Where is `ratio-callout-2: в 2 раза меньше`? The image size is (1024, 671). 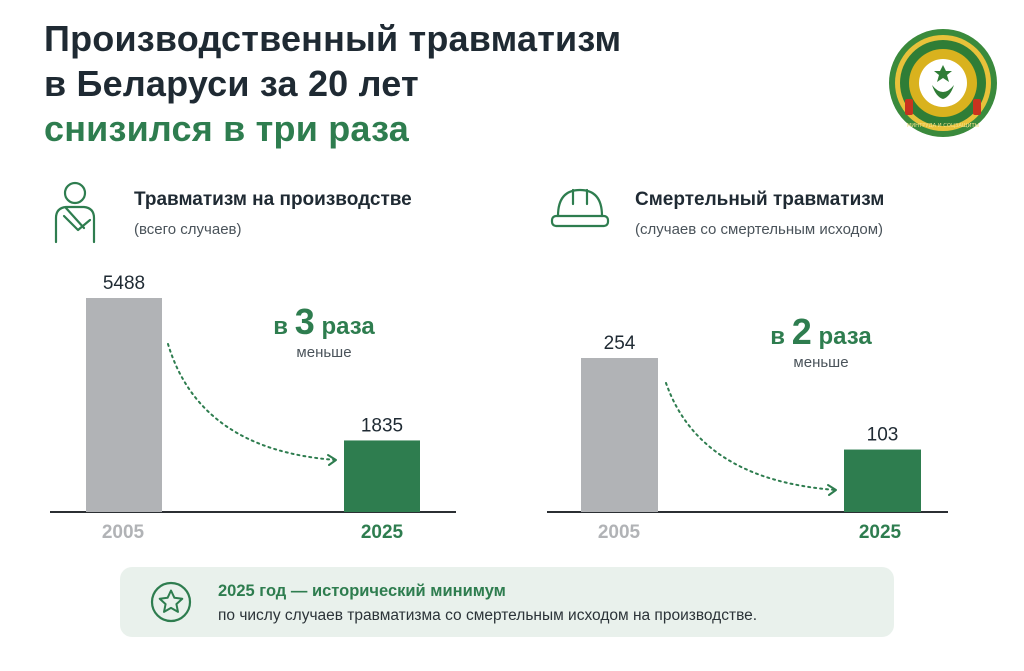 ratio-callout-2: в 2 раза меньше is located at coordinates (821, 343).